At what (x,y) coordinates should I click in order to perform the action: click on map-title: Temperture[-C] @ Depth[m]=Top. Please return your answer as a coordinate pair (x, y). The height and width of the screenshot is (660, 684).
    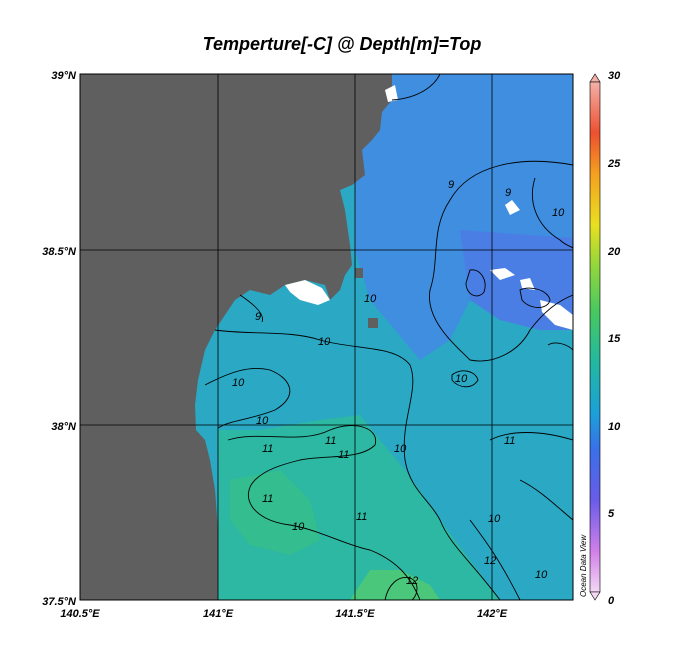
    Looking at the image, I should click on (342, 44).